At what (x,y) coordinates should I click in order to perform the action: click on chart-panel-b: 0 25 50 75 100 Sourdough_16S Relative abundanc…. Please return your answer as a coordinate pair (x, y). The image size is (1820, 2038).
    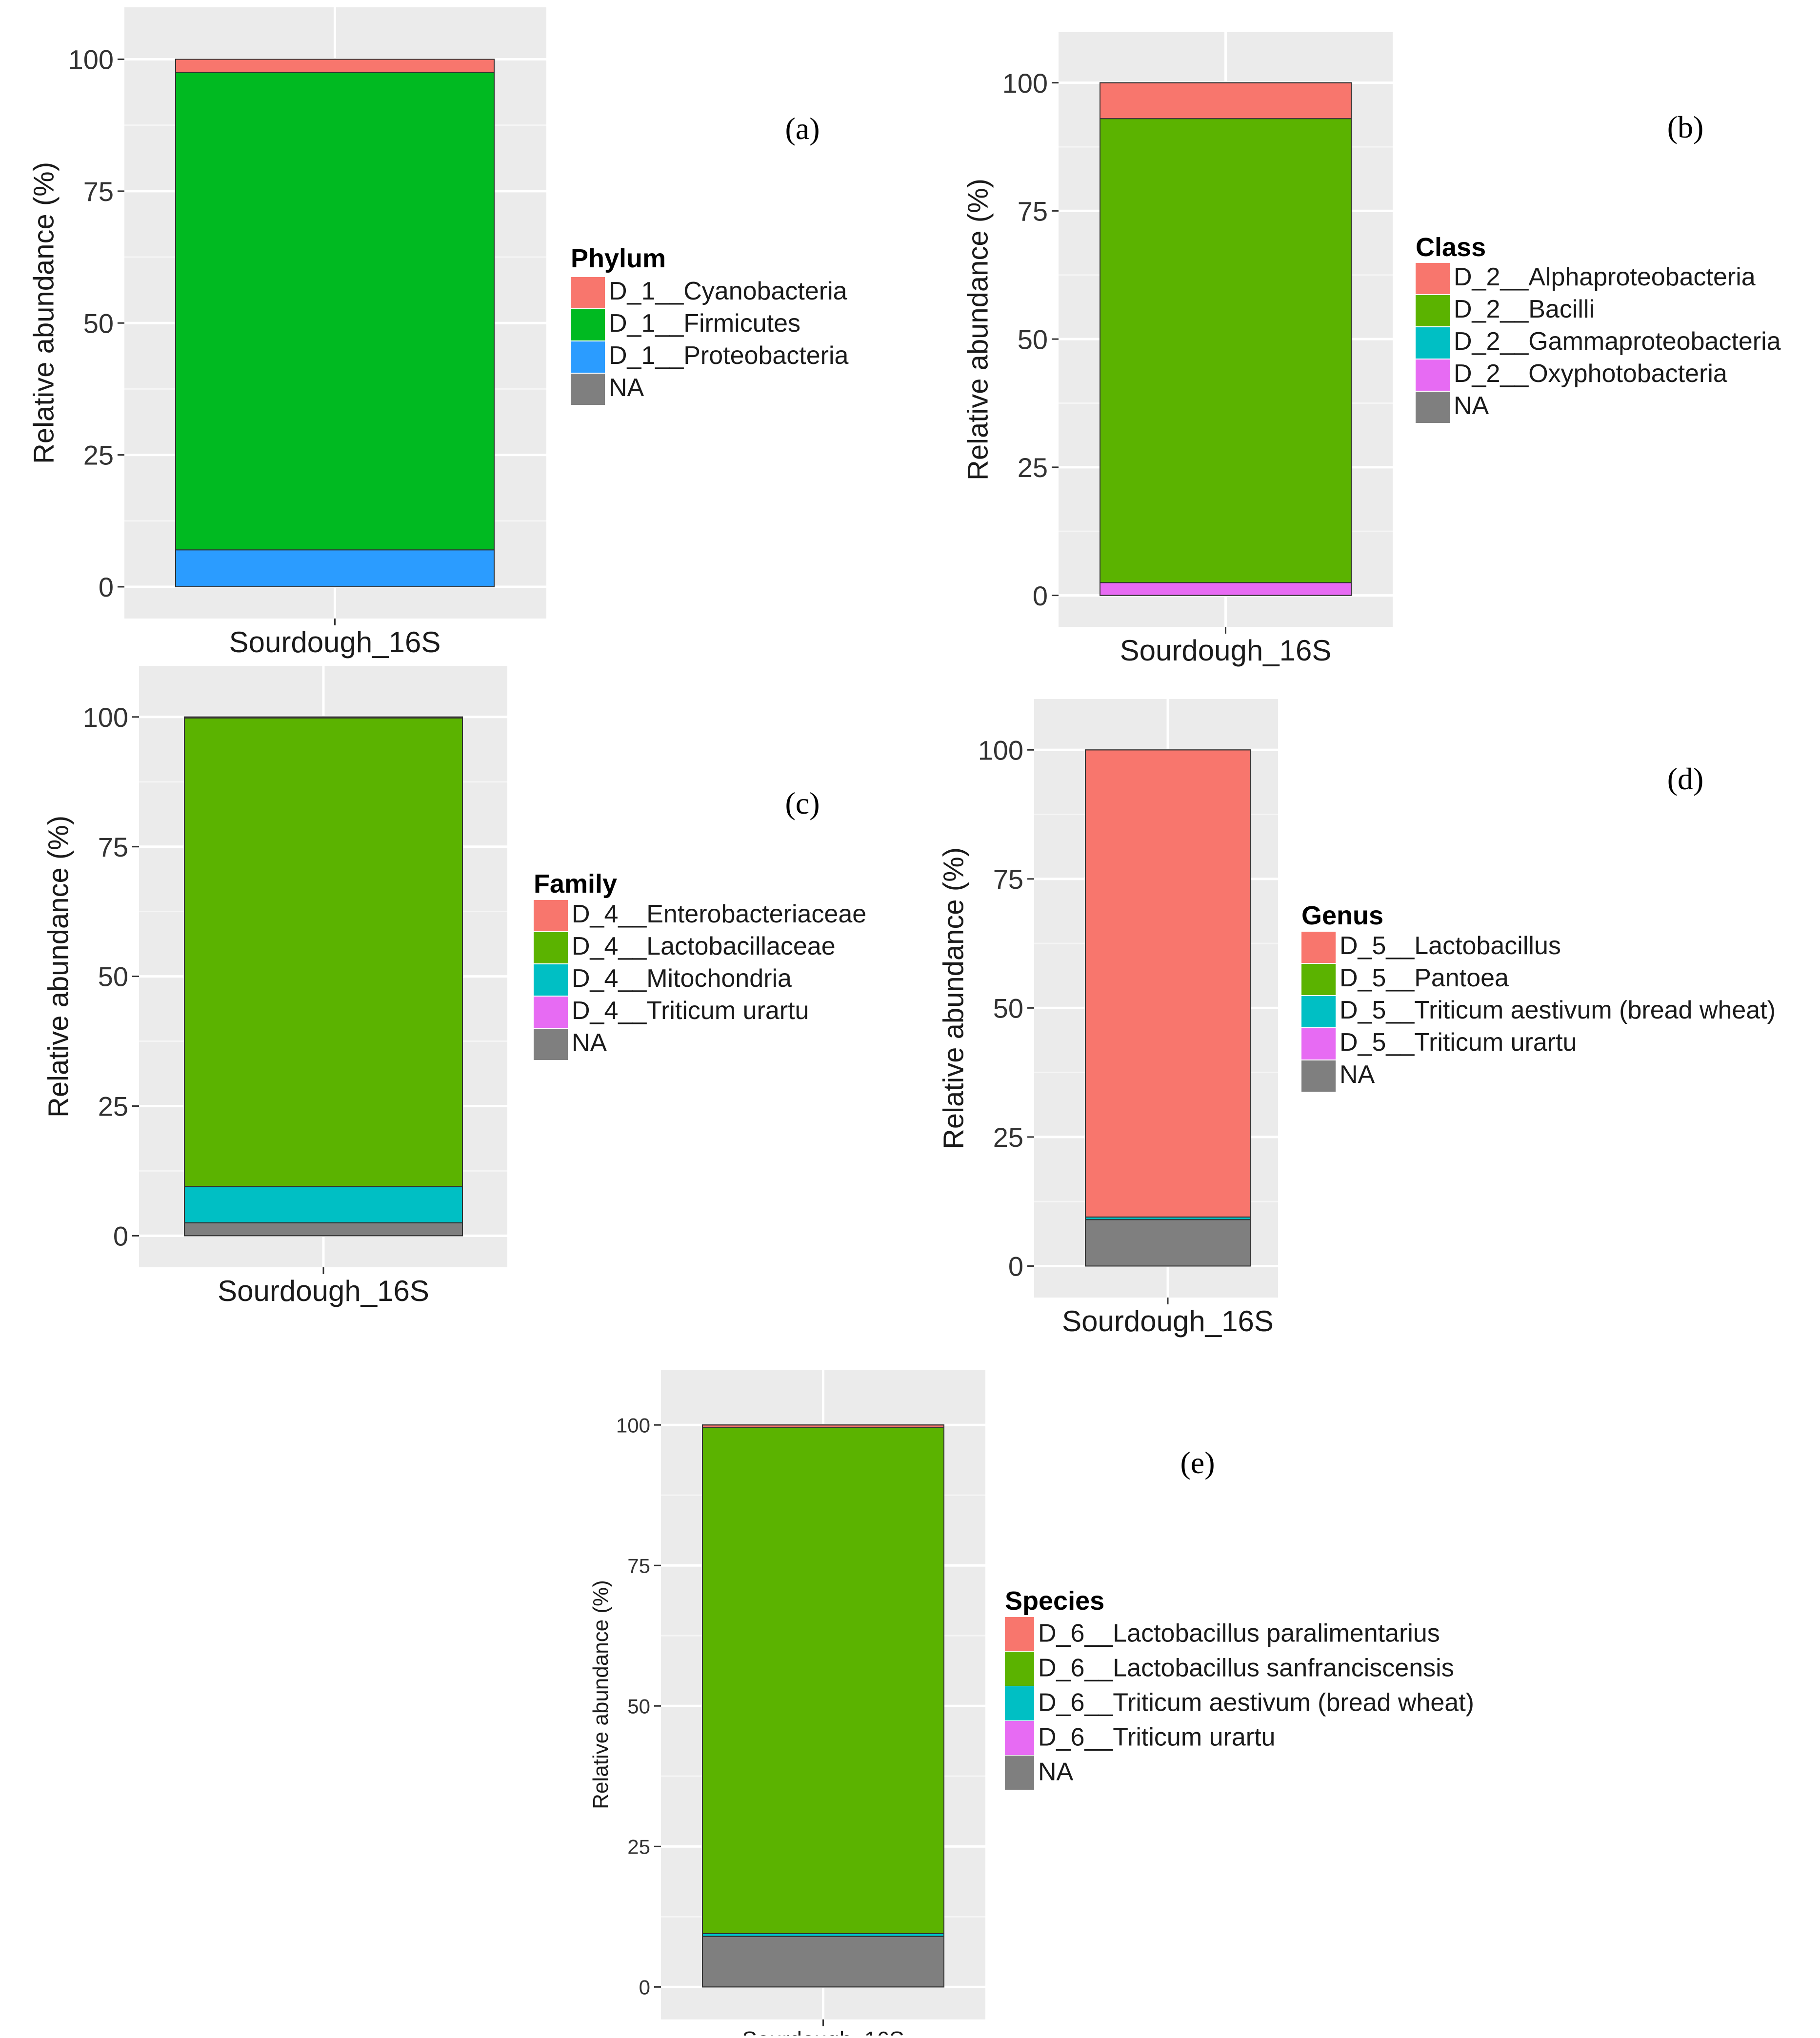
    Looking at the image, I should click on (1371, 349).